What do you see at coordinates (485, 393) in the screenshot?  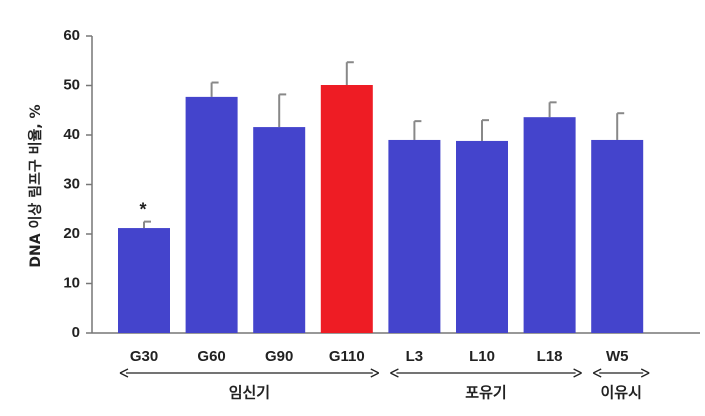 I see `group-label: 포유기` at bounding box center [485, 393].